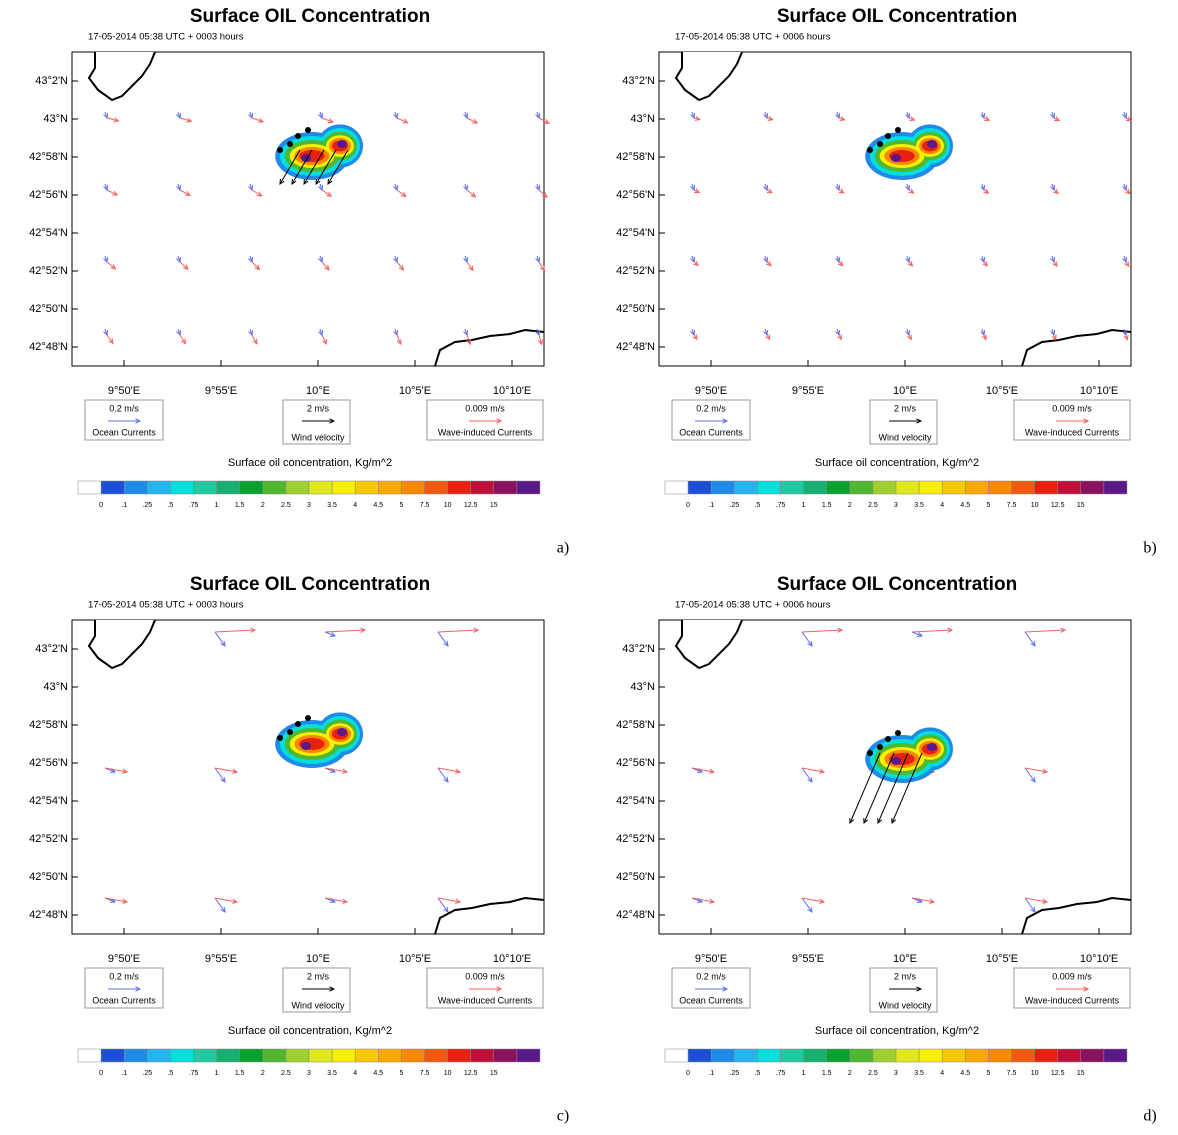 Image resolution: width=1178 pixels, height=1135 pixels. Describe the element at coordinates (635, 915) in the screenshot. I see `y-tick-label: 42°48'N` at that location.